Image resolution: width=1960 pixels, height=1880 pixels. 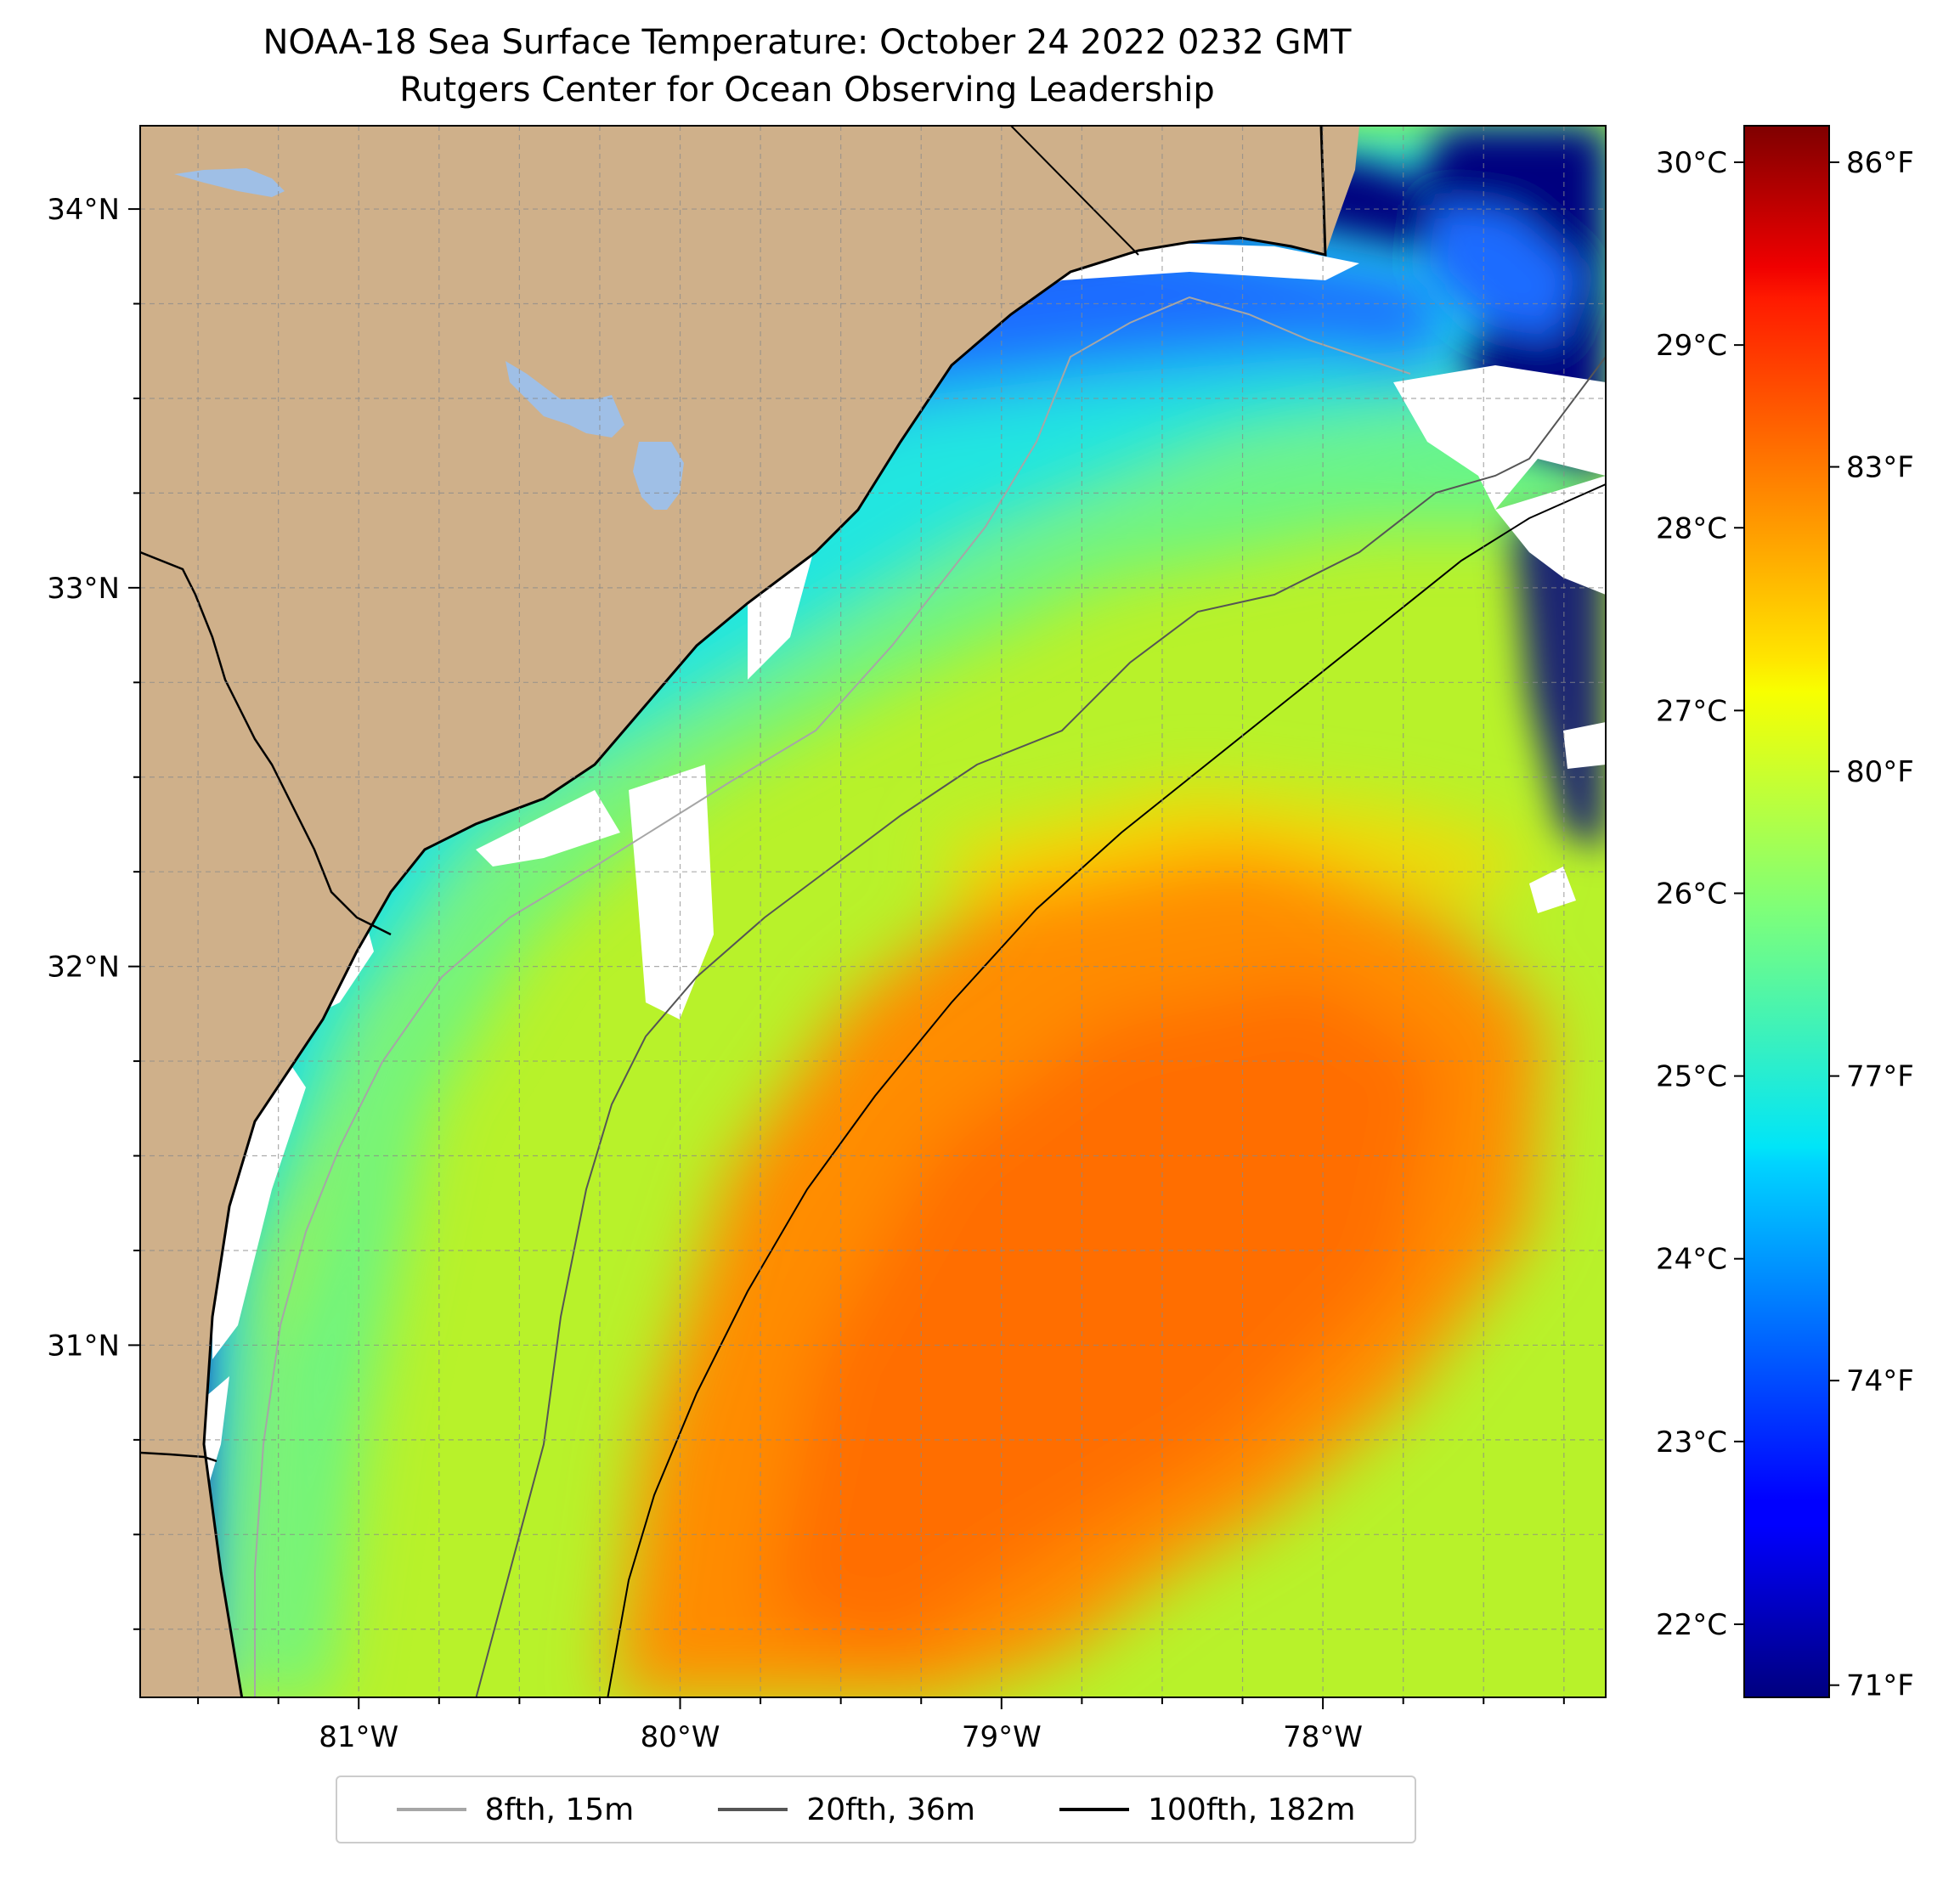 What do you see at coordinates (84, 210) in the screenshot?
I see `y-tick-label: 34°N` at bounding box center [84, 210].